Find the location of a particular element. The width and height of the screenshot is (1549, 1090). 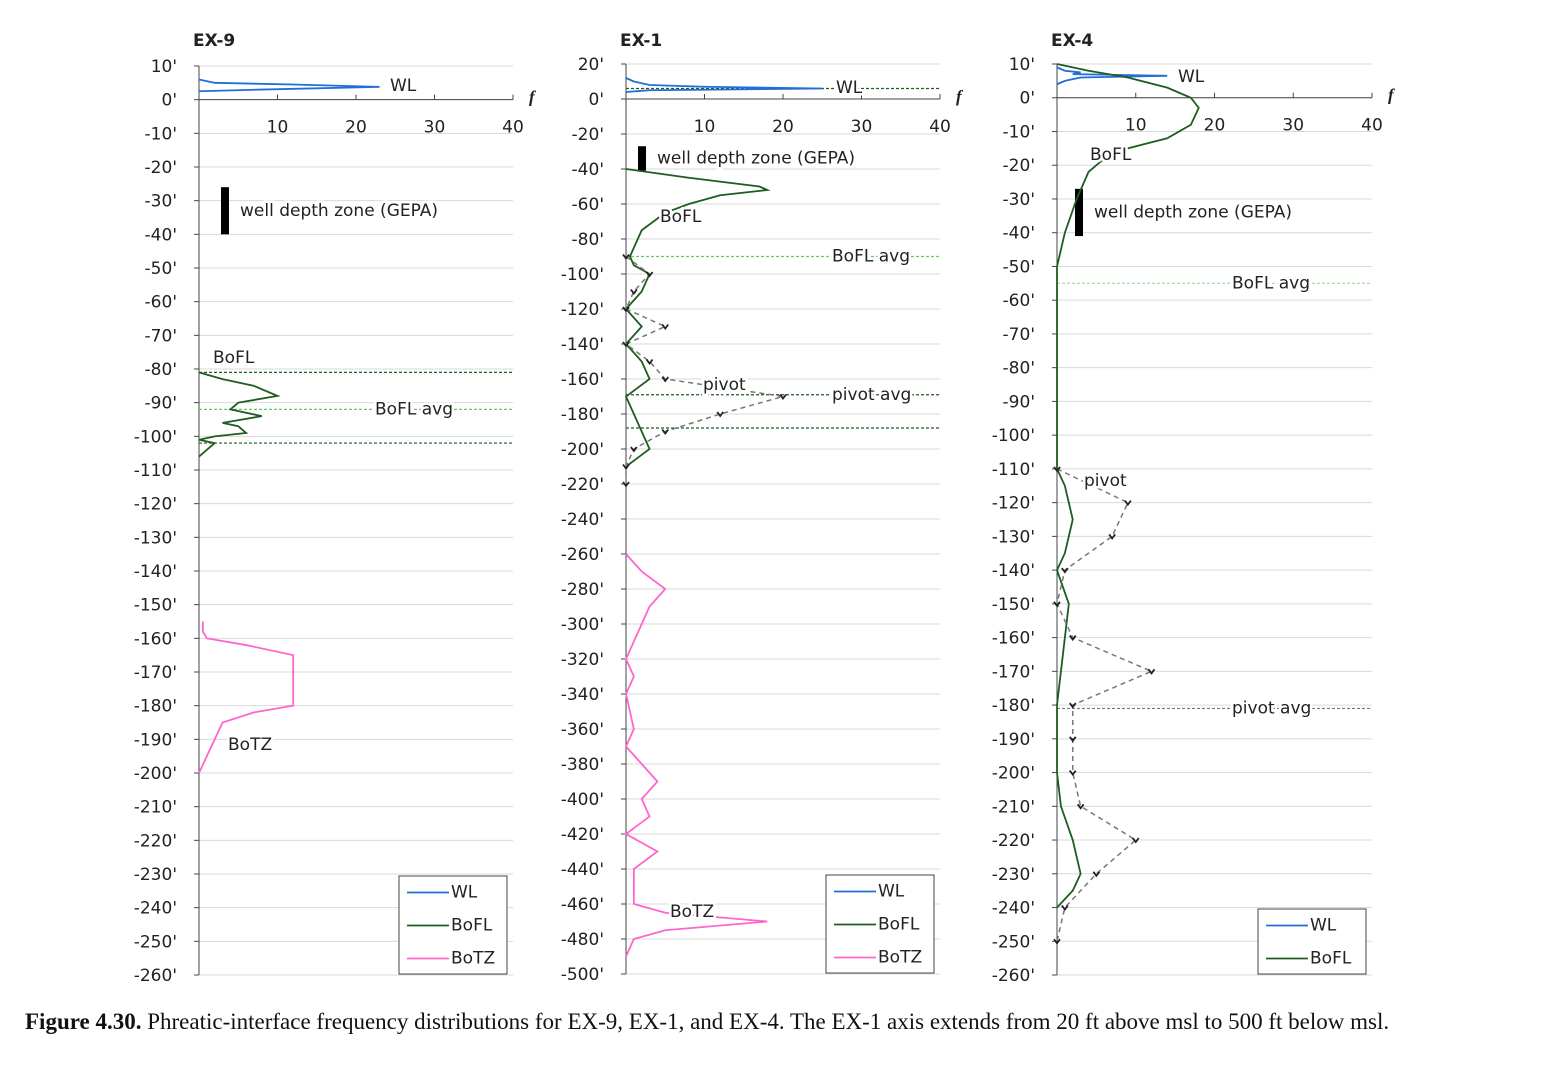

y-tick-label: -230' is located at coordinates (155, 875).